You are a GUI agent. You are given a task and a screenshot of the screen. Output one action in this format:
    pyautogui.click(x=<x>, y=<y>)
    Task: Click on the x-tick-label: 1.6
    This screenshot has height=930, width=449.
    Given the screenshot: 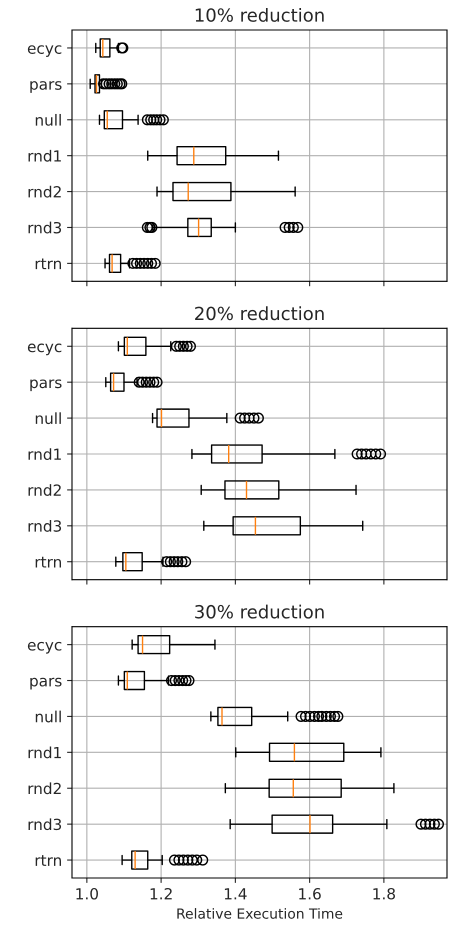 What is the action you would take?
    pyautogui.click(x=310, y=894)
    